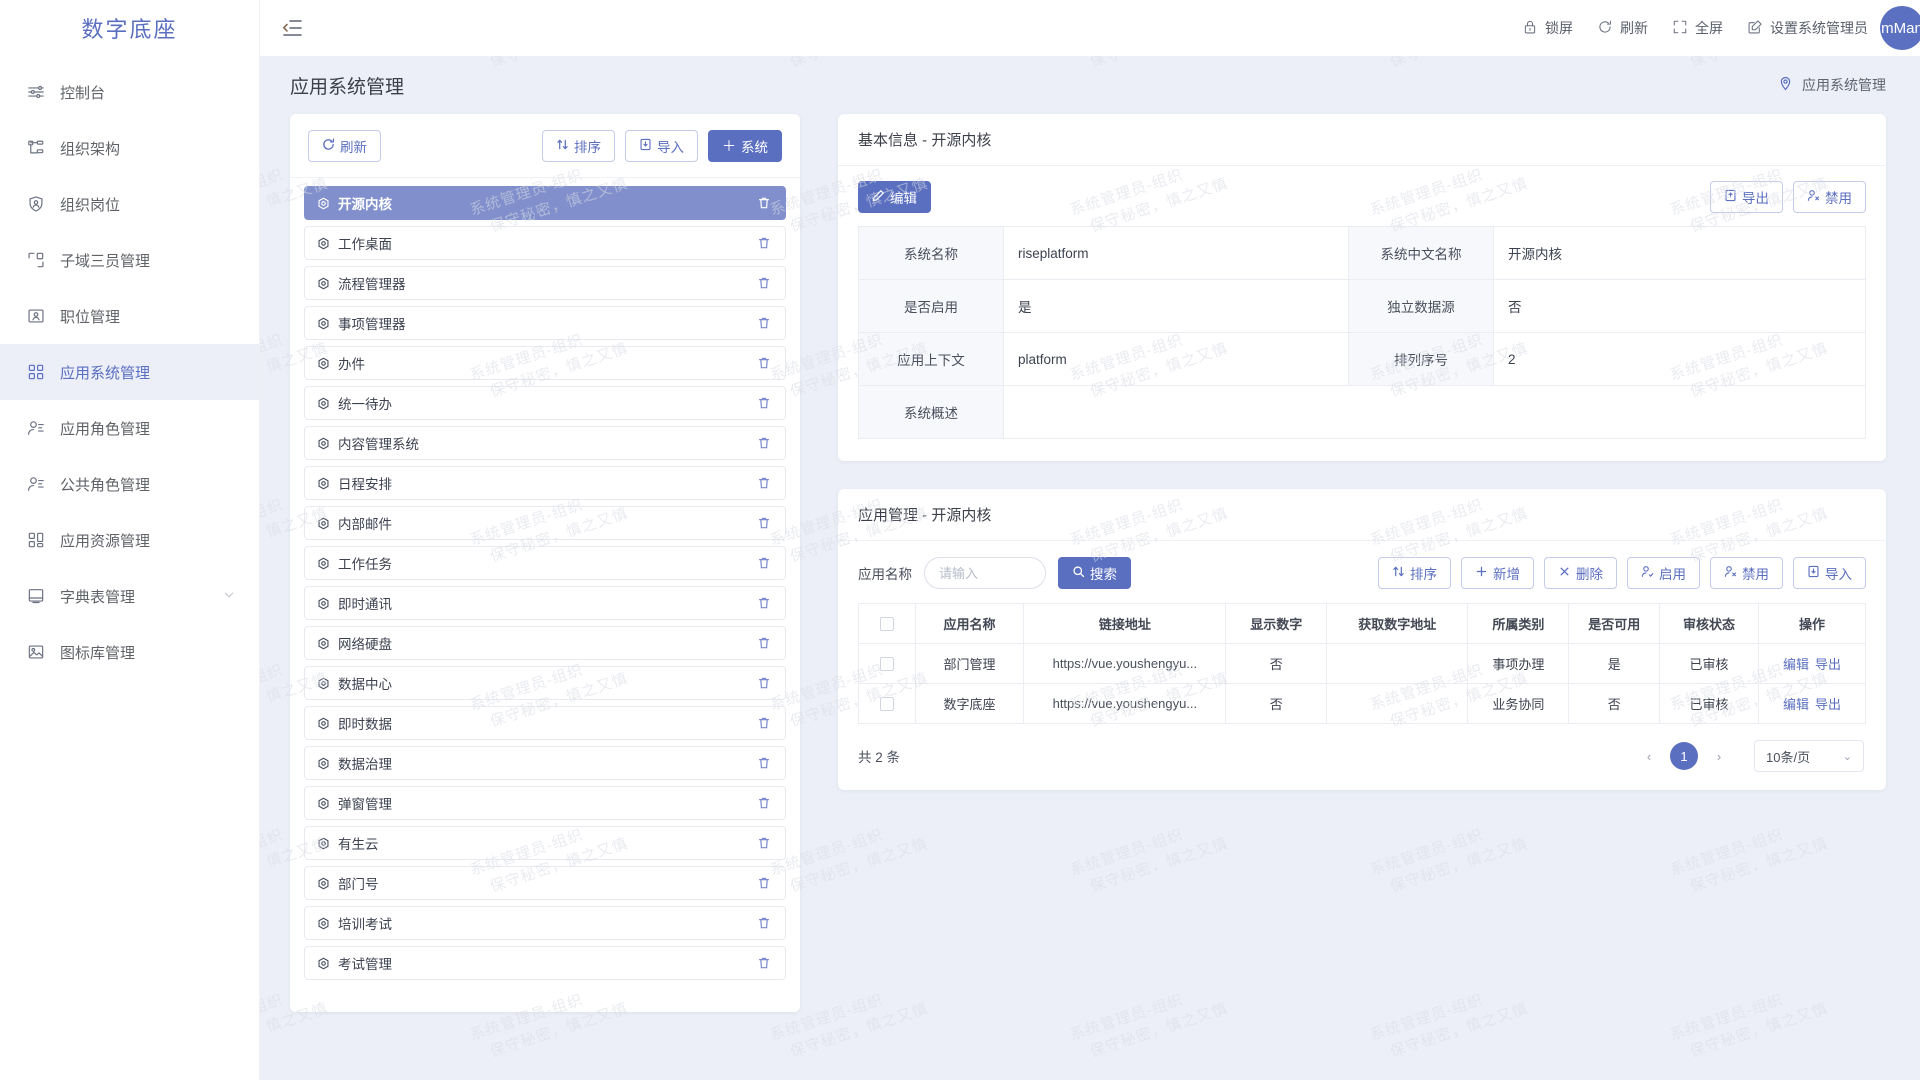 The height and width of the screenshot is (1080, 1920). What do you see at coordinates (98, 653) in the screenshot?
I see `sidebar-item-label: 图标库管理` at bounding box center [98, 653].